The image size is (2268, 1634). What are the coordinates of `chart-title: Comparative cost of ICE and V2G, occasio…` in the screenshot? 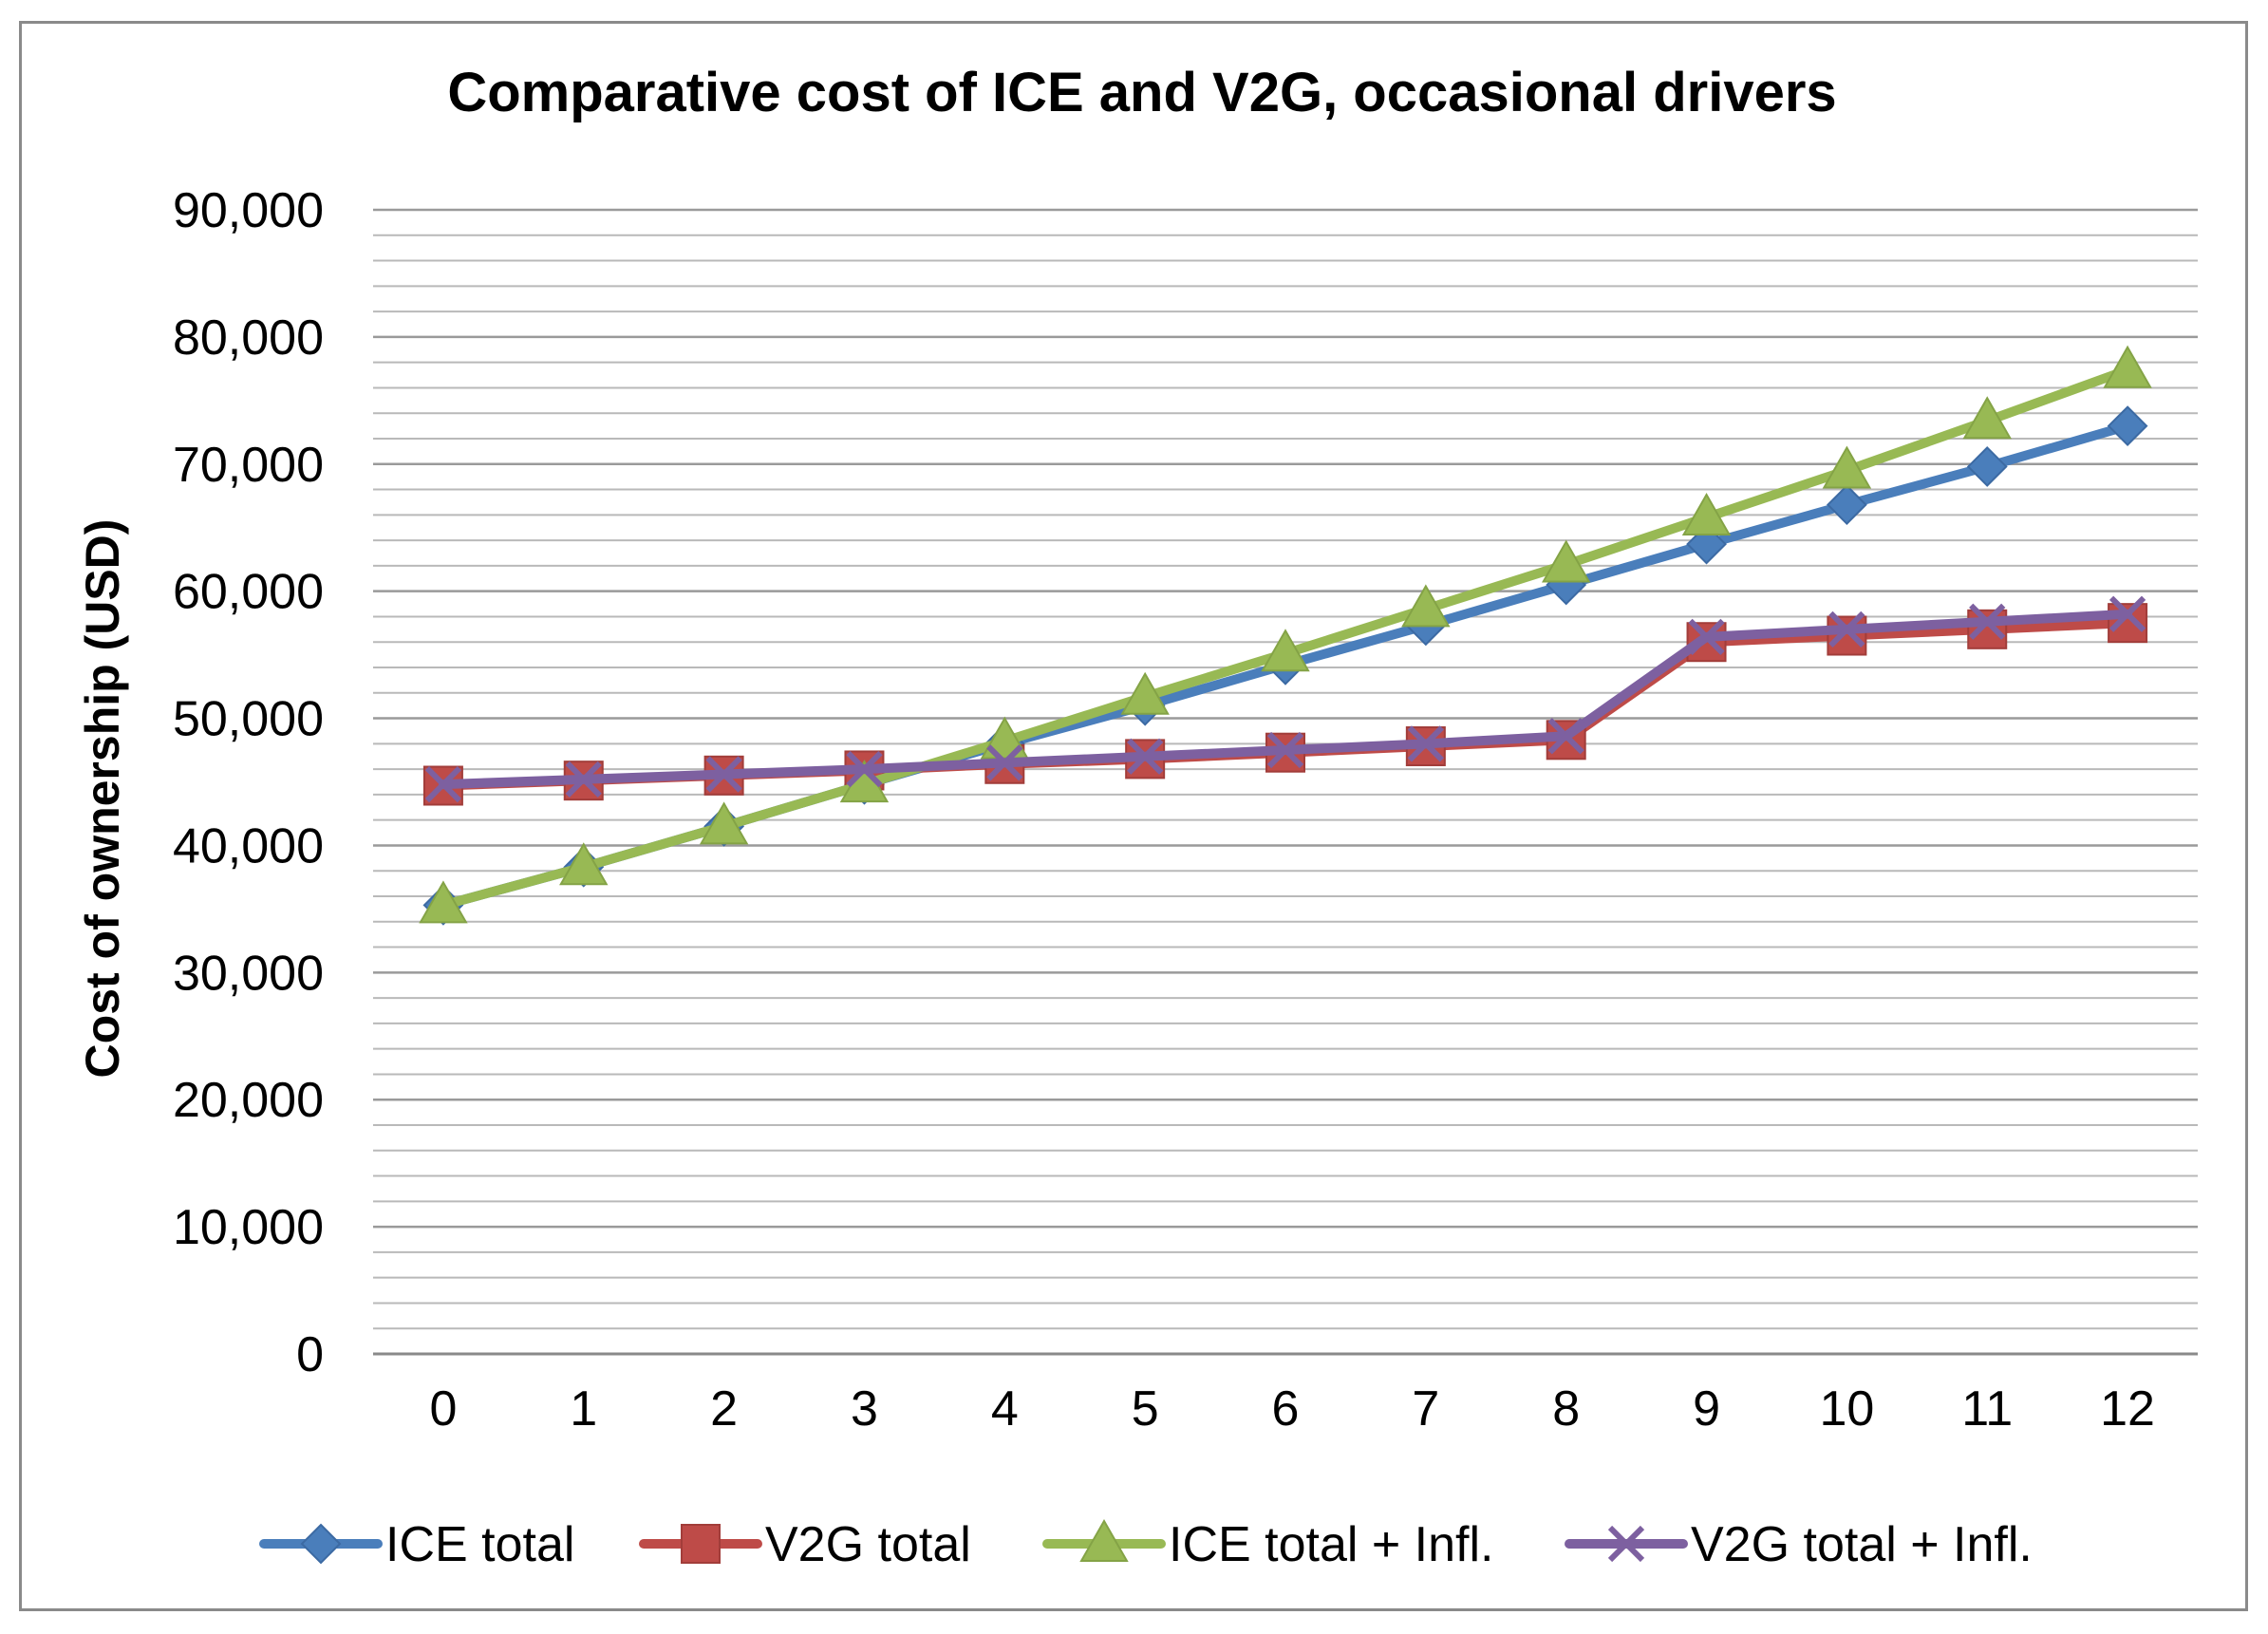 It's located at (1141, 92).